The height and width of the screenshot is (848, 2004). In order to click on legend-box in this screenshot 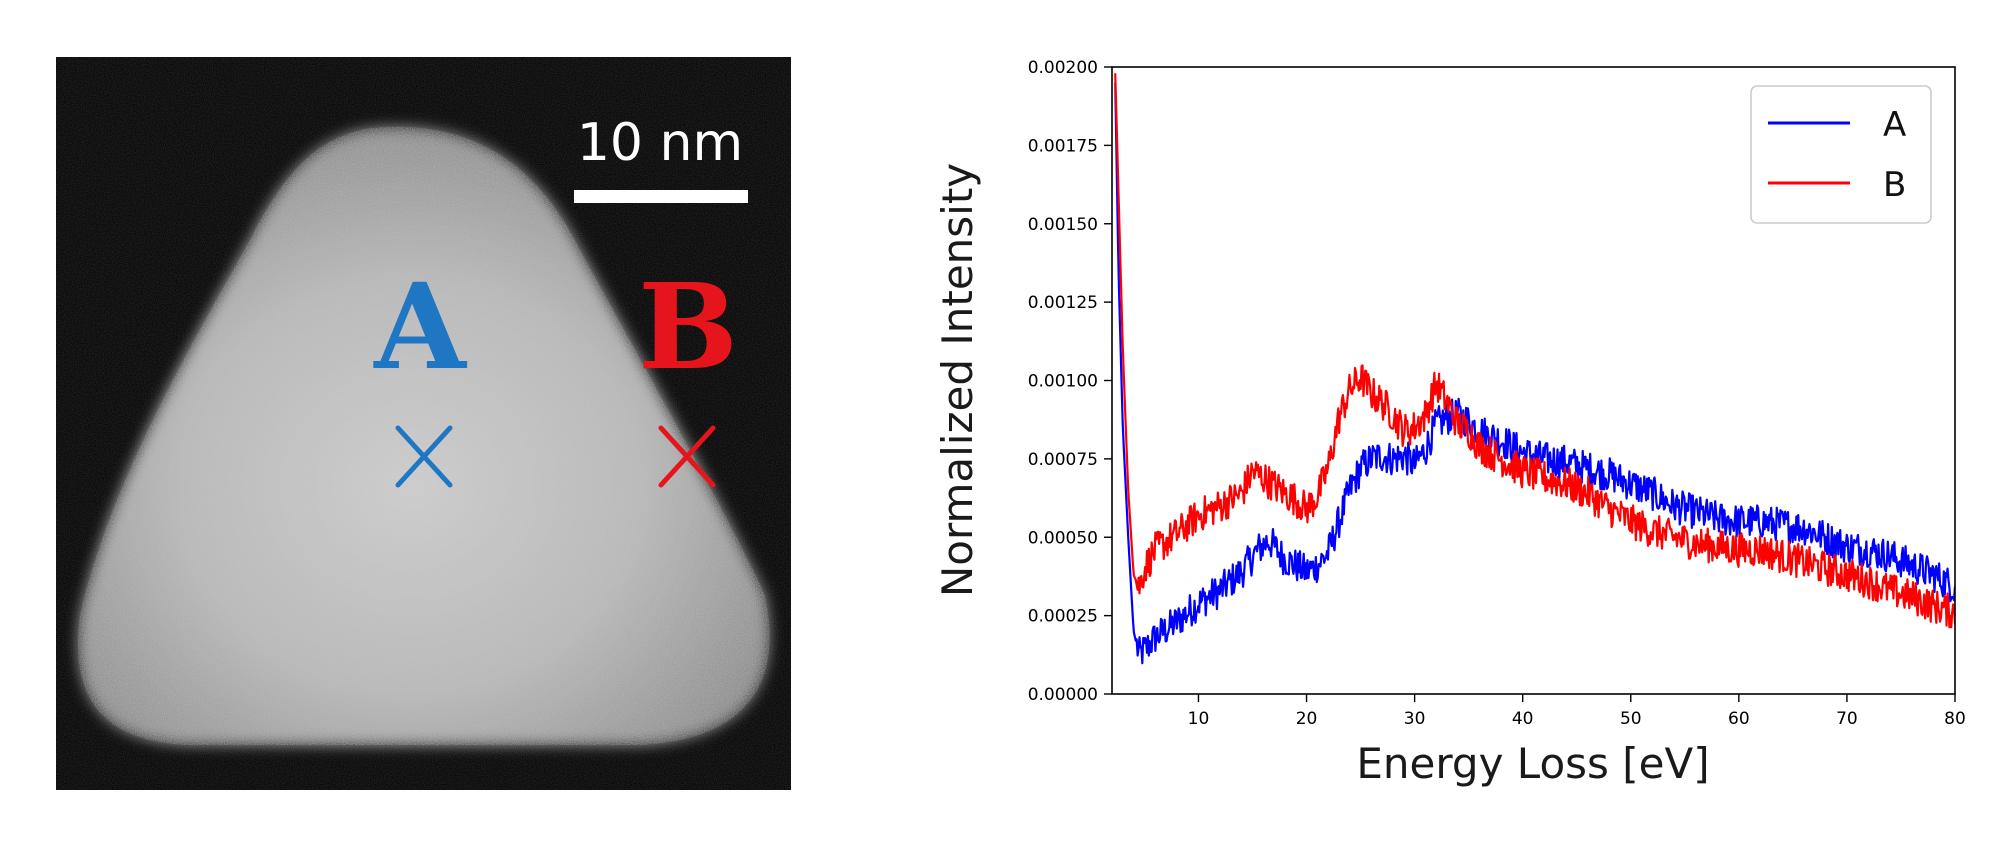, I will do `click(1841, 154)`.